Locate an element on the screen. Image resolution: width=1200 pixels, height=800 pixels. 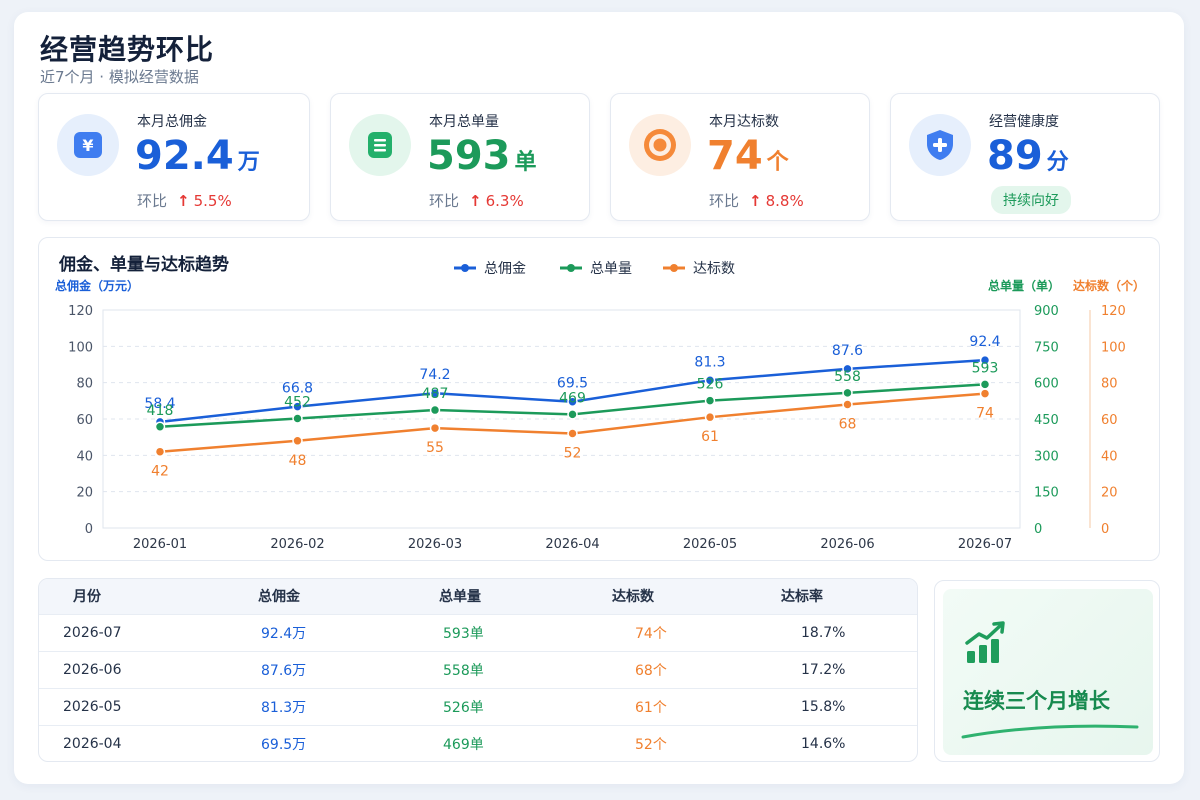
tick-label-left: 20 is located at coordinates (84, 493).